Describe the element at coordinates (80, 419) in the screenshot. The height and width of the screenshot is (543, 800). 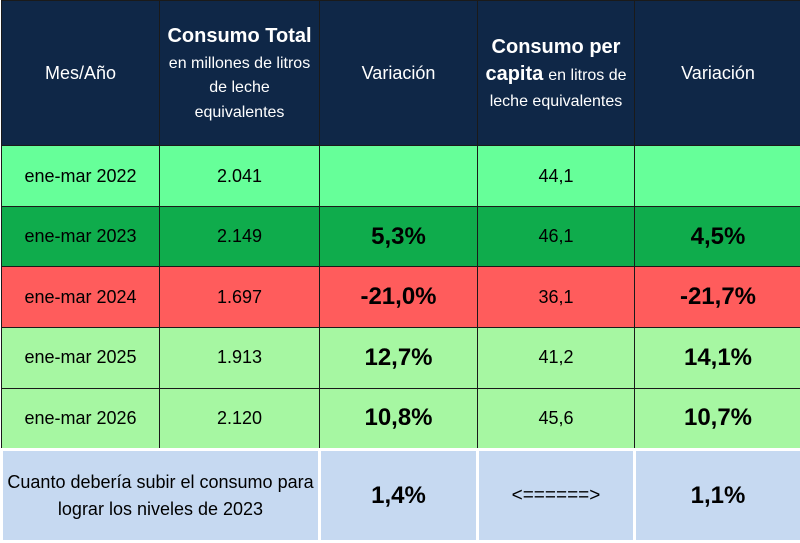
I see `period-cell: ene-mar 2026` at that location.